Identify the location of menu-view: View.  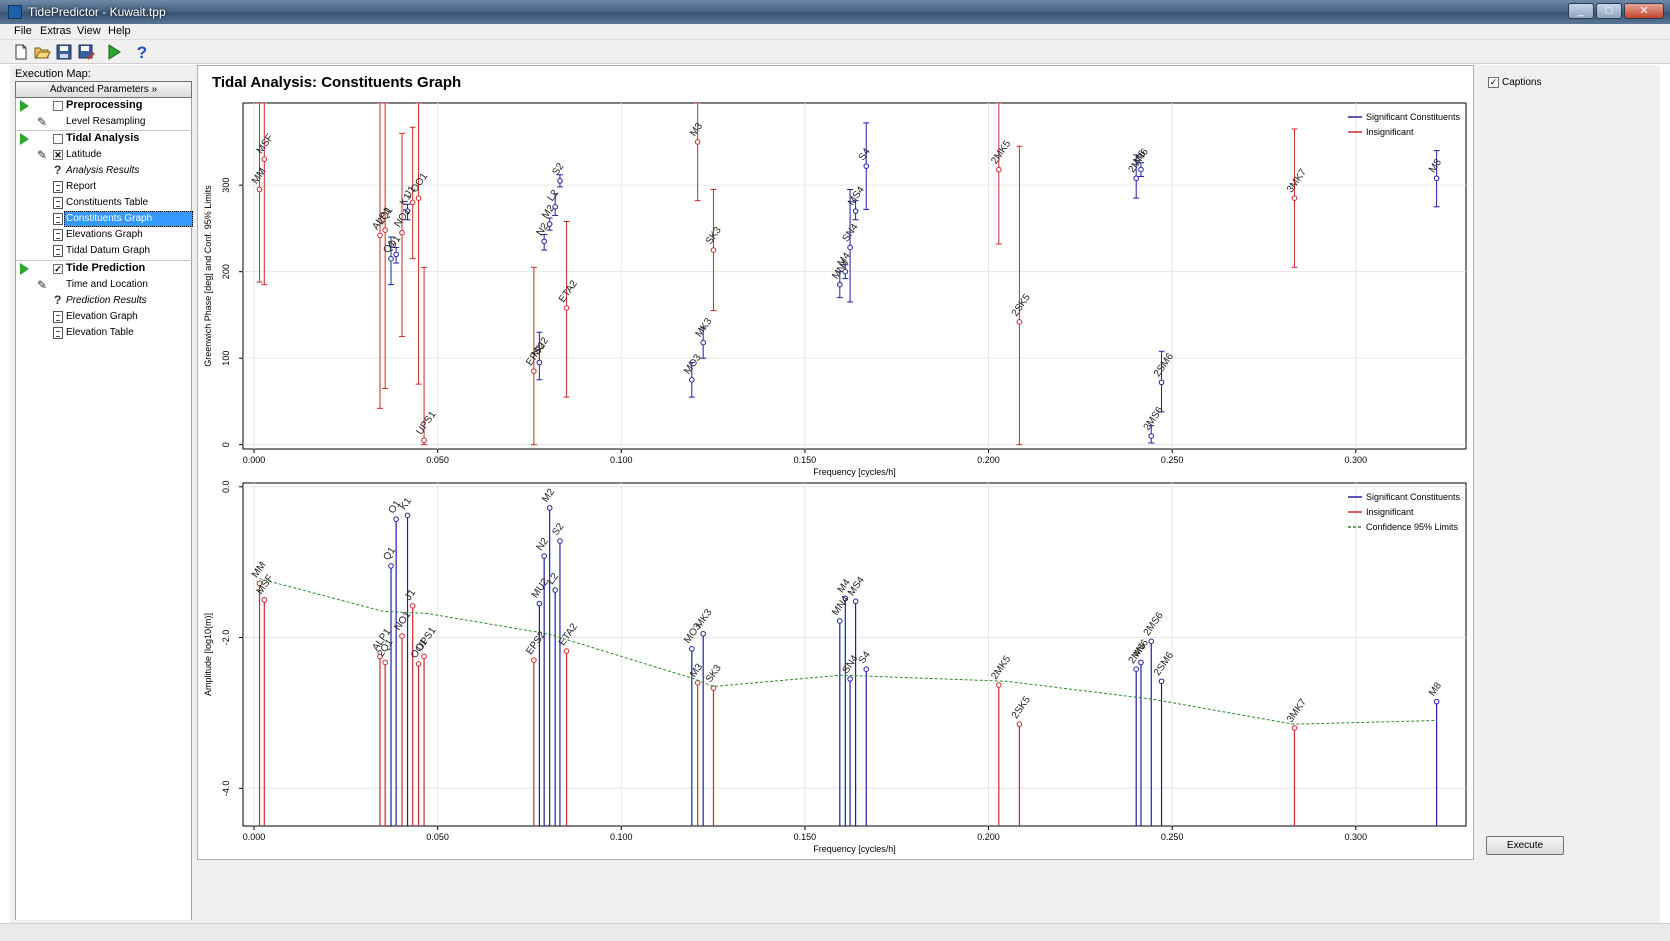
(89, 31).